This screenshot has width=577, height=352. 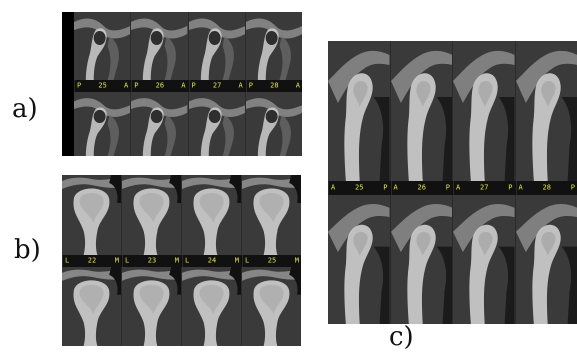 What do you see at coordinates (27, 250) in the screenshot?
I see `figure-label-b: b)` at bounding box center [27, 250].